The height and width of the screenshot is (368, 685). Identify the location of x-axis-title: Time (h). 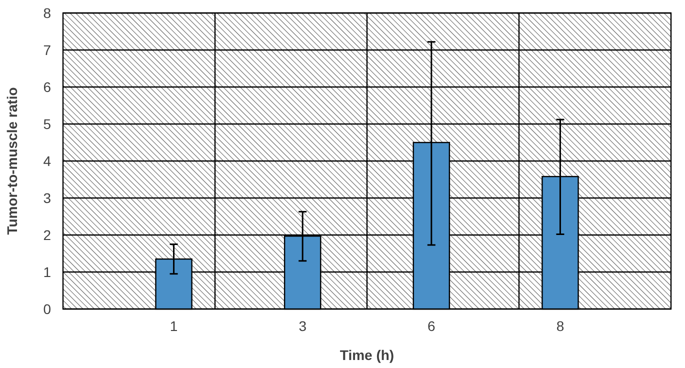
(367, 355).